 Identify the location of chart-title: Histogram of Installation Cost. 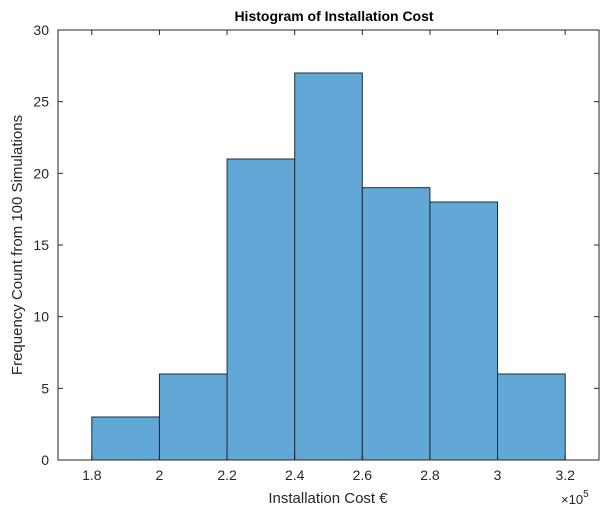
(333, 16).